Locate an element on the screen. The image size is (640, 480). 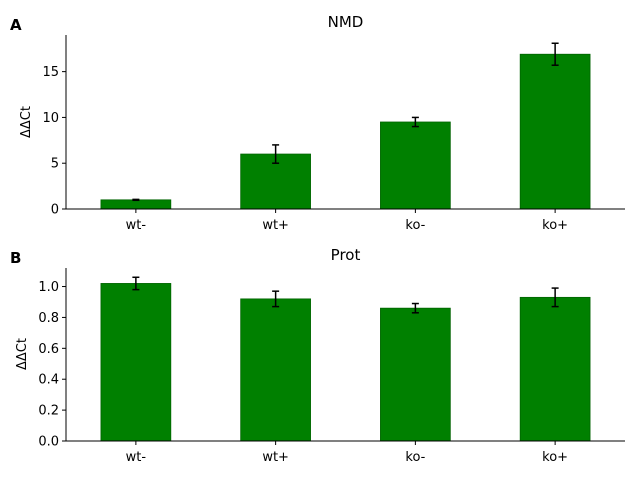
bar-wt+ is located at coordinates (276, 370).